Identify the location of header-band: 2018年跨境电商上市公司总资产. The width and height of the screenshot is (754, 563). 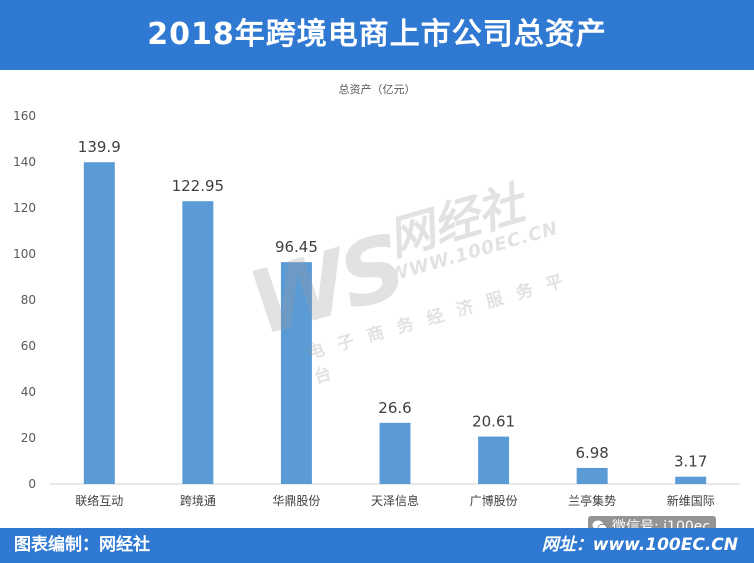
(377, 35).